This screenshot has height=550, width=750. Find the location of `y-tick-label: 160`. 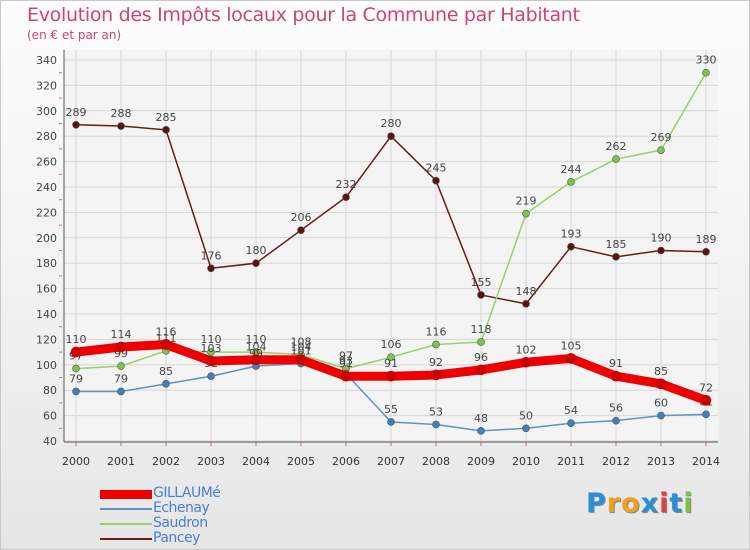

y-tick-label: 160 is located at coordinates (46, 289).